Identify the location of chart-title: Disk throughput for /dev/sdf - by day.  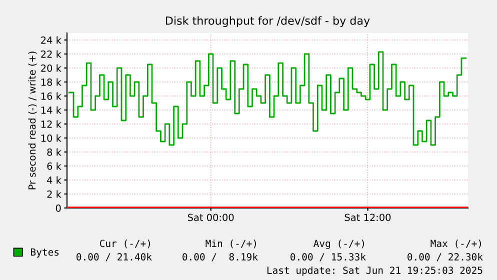
(268, 21).